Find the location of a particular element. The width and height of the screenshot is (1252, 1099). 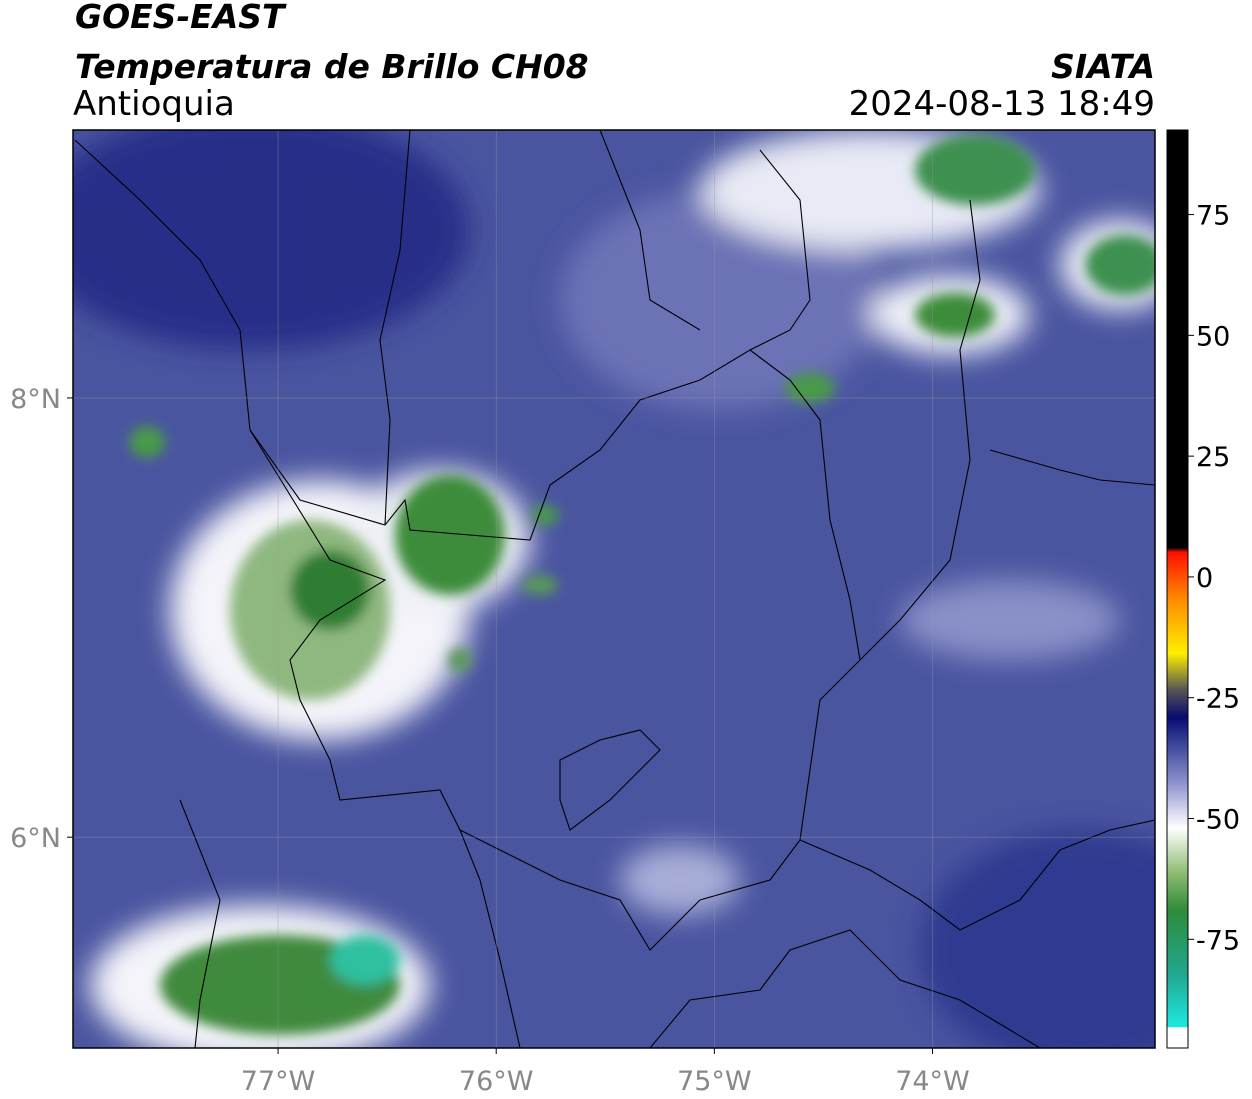

datetime-label: 2024-08-13 18:49 is located at coordinates (1002, 104).